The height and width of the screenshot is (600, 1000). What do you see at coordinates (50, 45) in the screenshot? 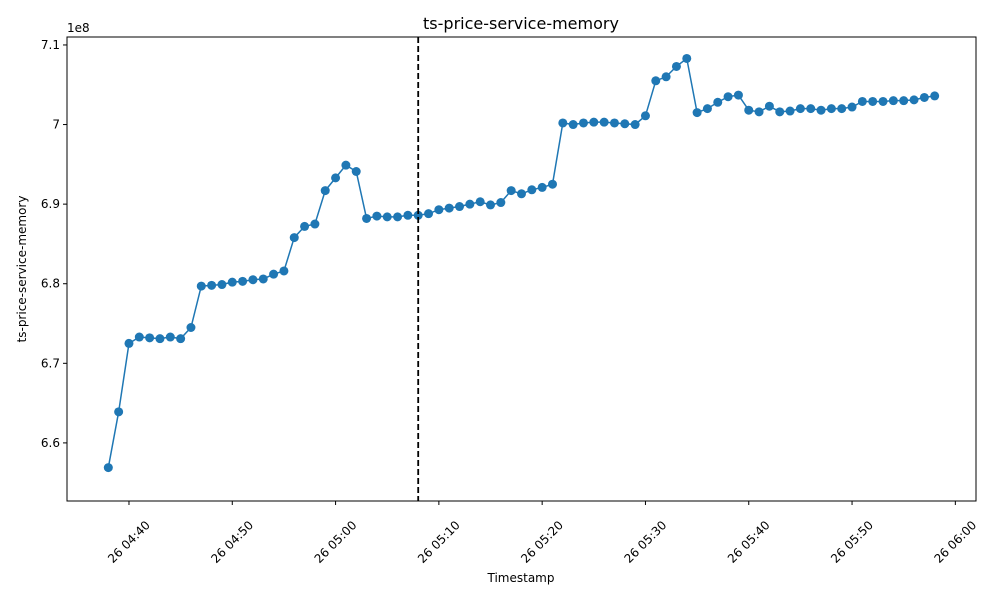
I see `y-tick-label: 7.1` at bounding box center [50, 45].